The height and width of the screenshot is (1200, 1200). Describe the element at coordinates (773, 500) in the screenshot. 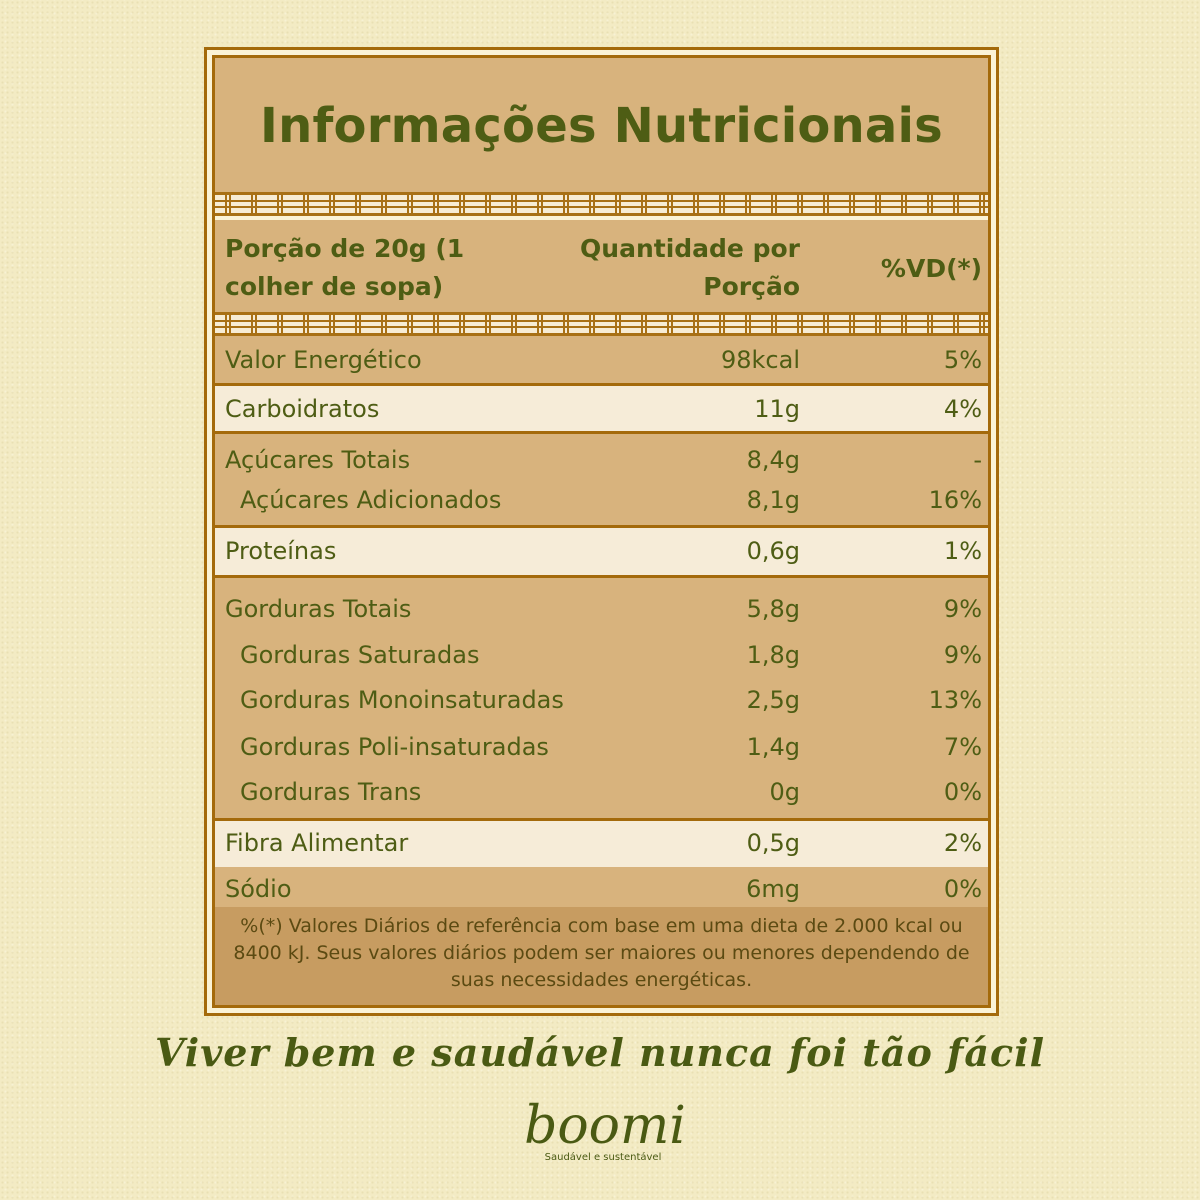

I see `row-quantity: 8,1g` at that location.